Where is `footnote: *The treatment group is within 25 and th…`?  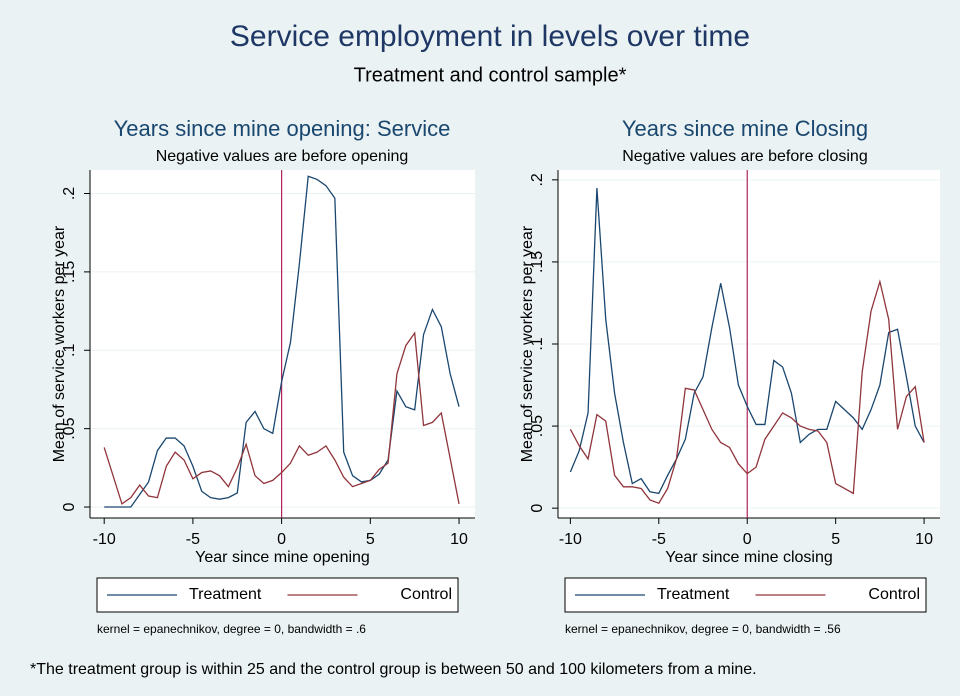 footnote: *The treatment group is within 25 and th… is located at coordinates (393, 669).